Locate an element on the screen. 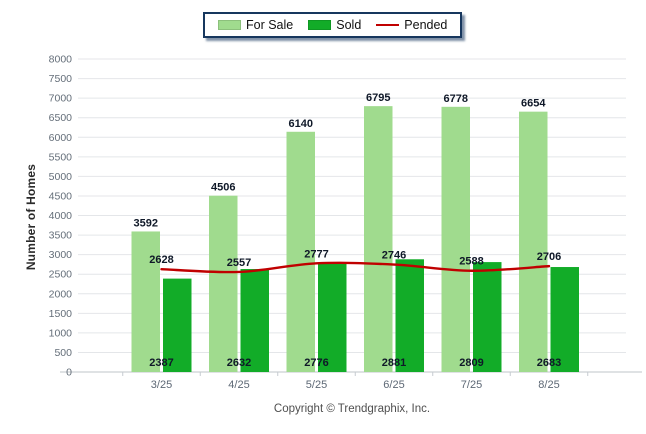 This screenshot has width=646, height=434. sold-swatch-icon is located at coordinates (320, 25).